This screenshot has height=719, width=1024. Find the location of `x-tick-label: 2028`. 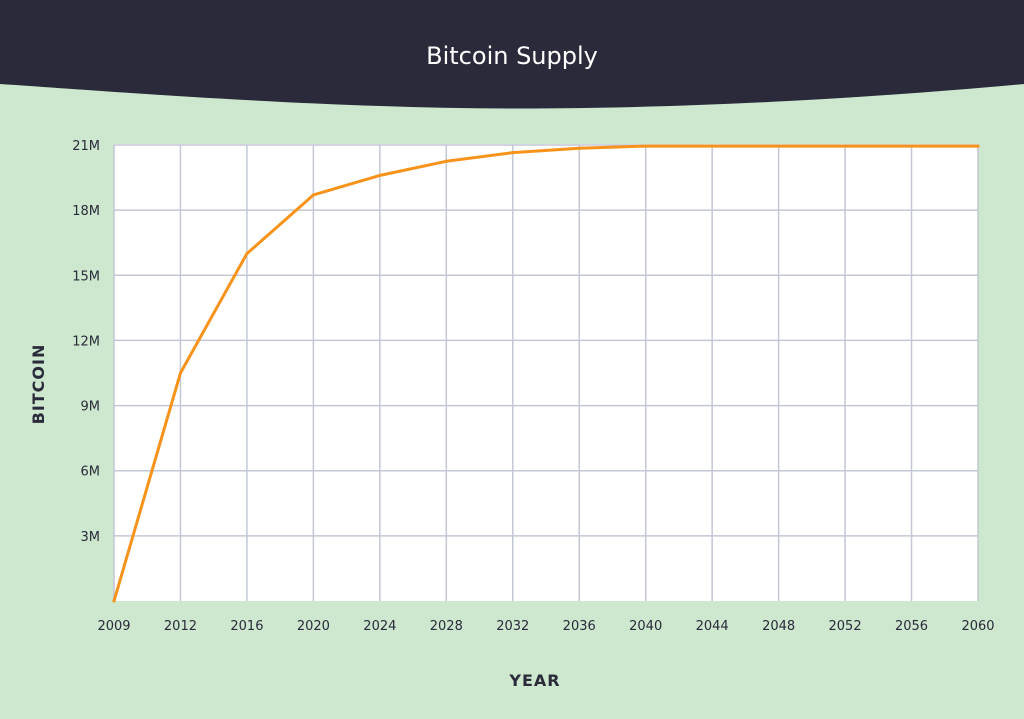

x-tick-label: 2028 is located at coordinates (446, 626).